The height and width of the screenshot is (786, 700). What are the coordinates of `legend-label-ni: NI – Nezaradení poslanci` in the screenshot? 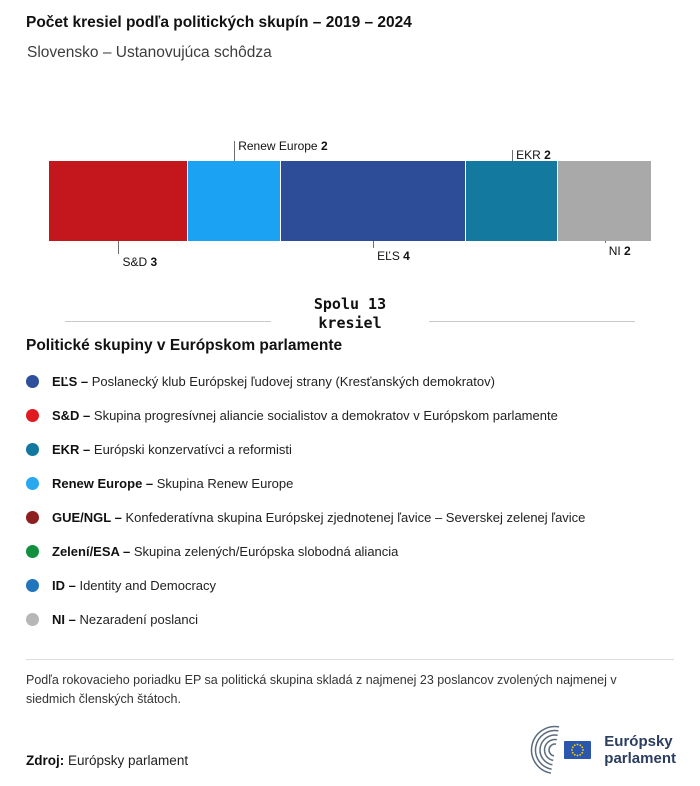 It's located at (125, 619).